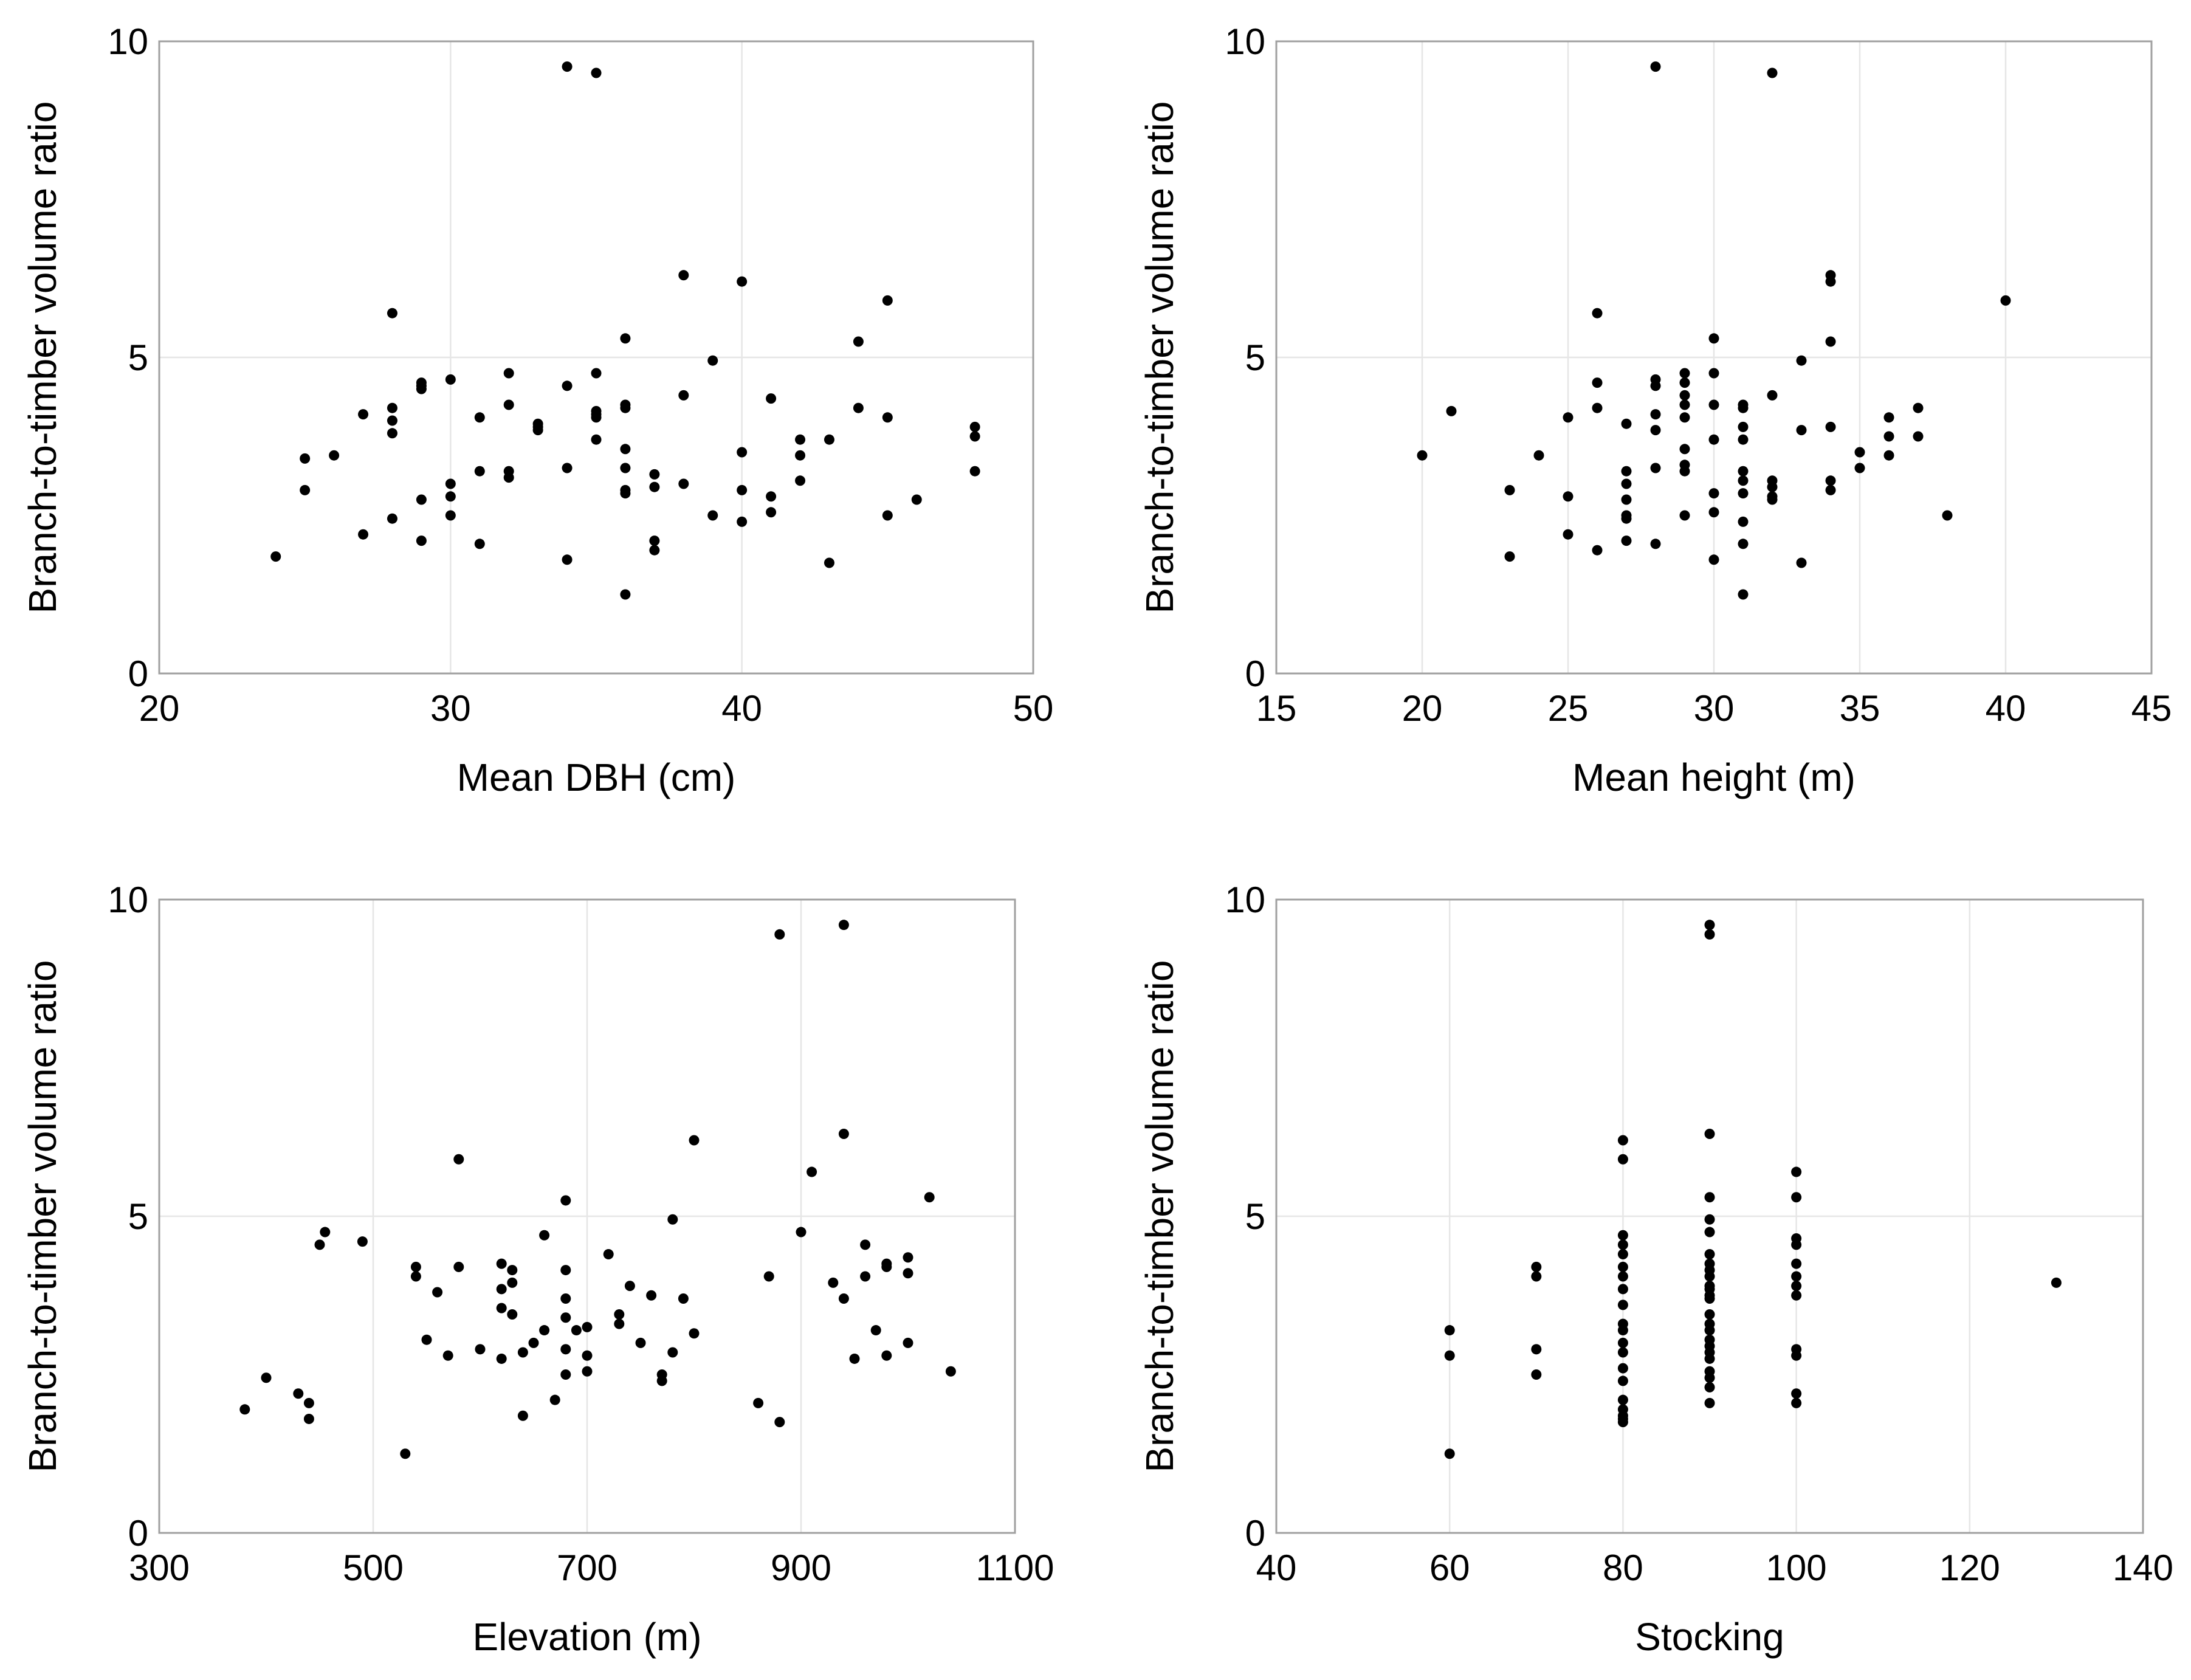 The width and height of the screenshot is (2191, 1680). Describe the element at coordinates (1245, 900) in the screenshot. I see `y-tick-label: 10` at that location.